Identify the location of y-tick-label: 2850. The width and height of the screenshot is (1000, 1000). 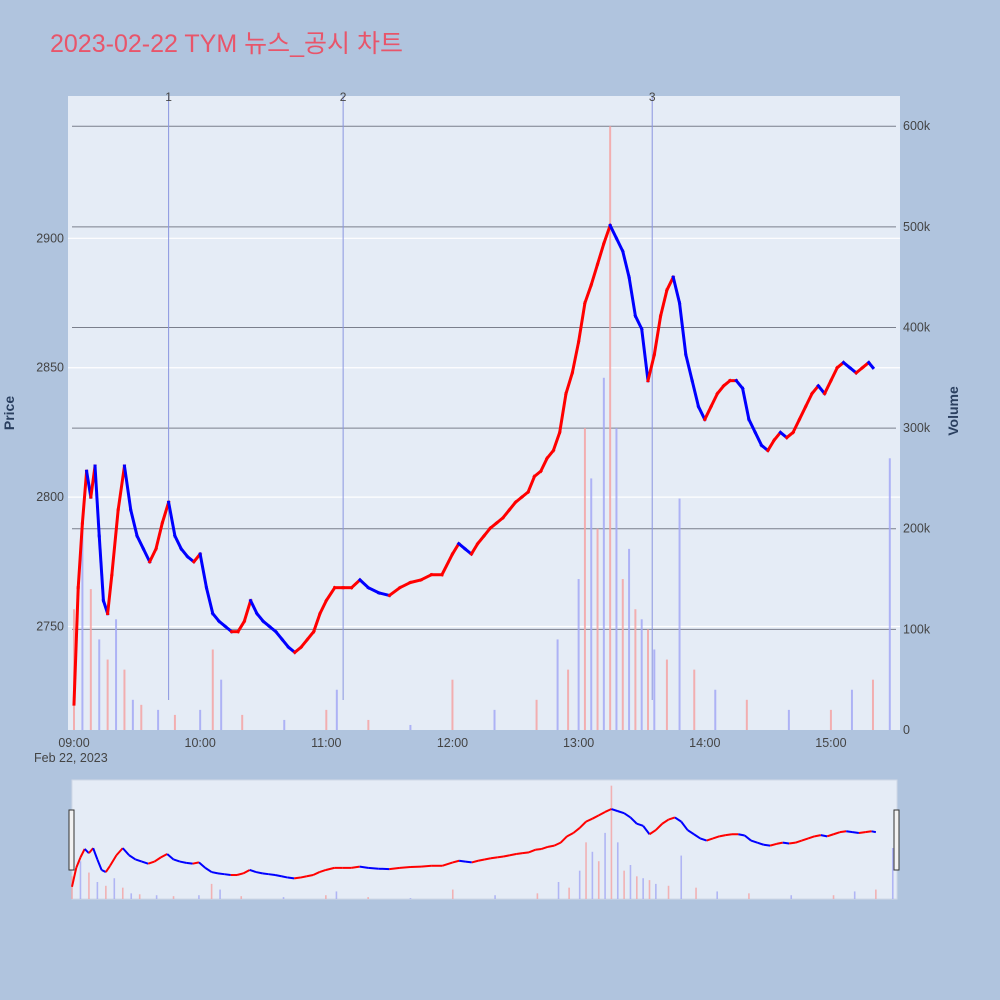
(50, 368).